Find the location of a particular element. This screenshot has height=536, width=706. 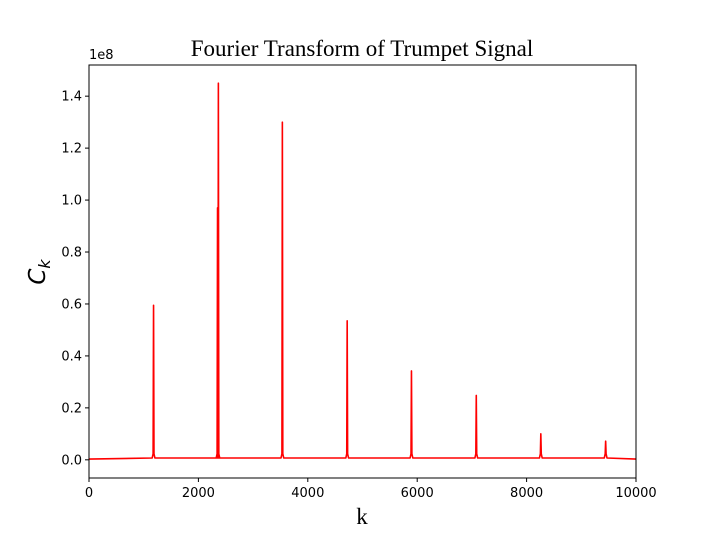

y-tick-label: 0.2 is located at coordinates (71, 408).